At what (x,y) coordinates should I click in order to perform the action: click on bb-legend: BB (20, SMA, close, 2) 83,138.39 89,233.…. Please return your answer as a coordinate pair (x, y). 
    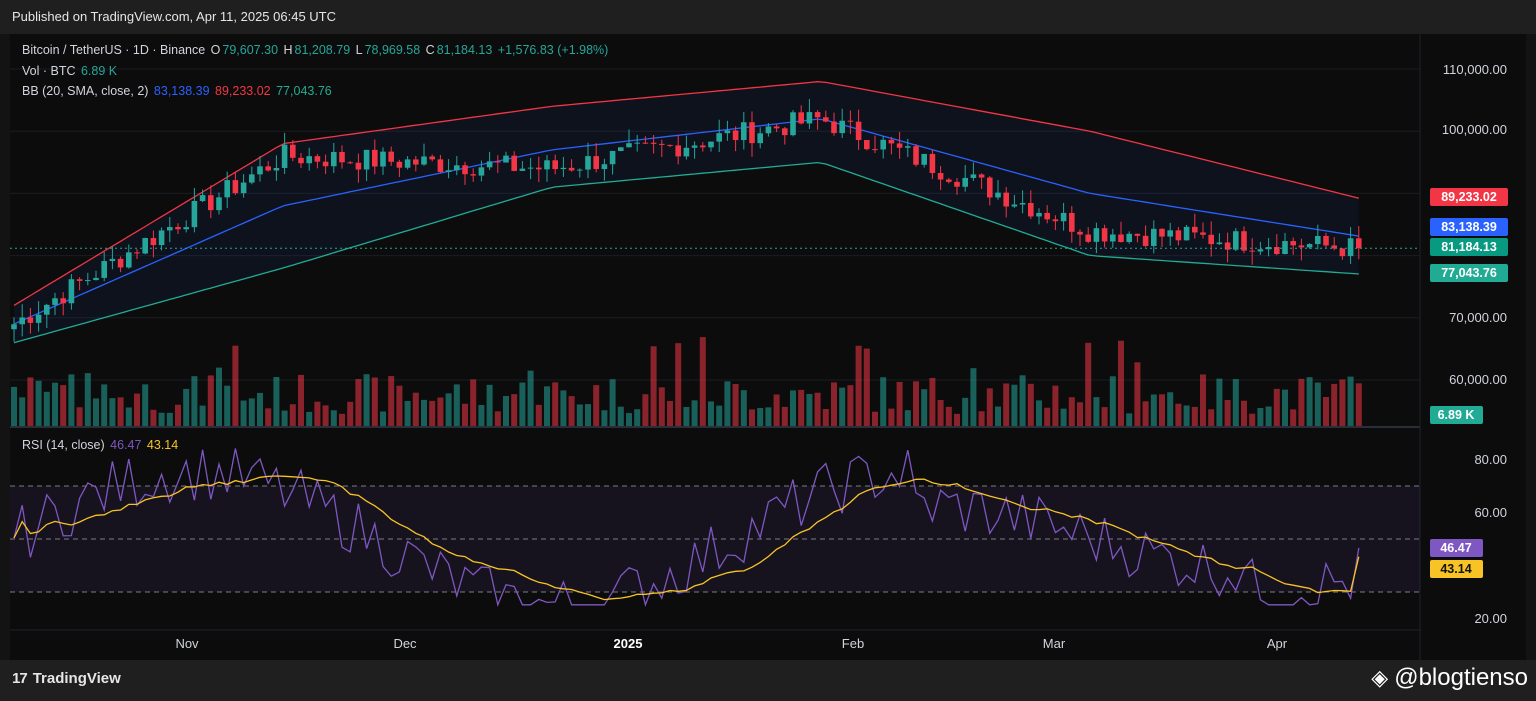
    Looking at the image, I should click on (178, 91).